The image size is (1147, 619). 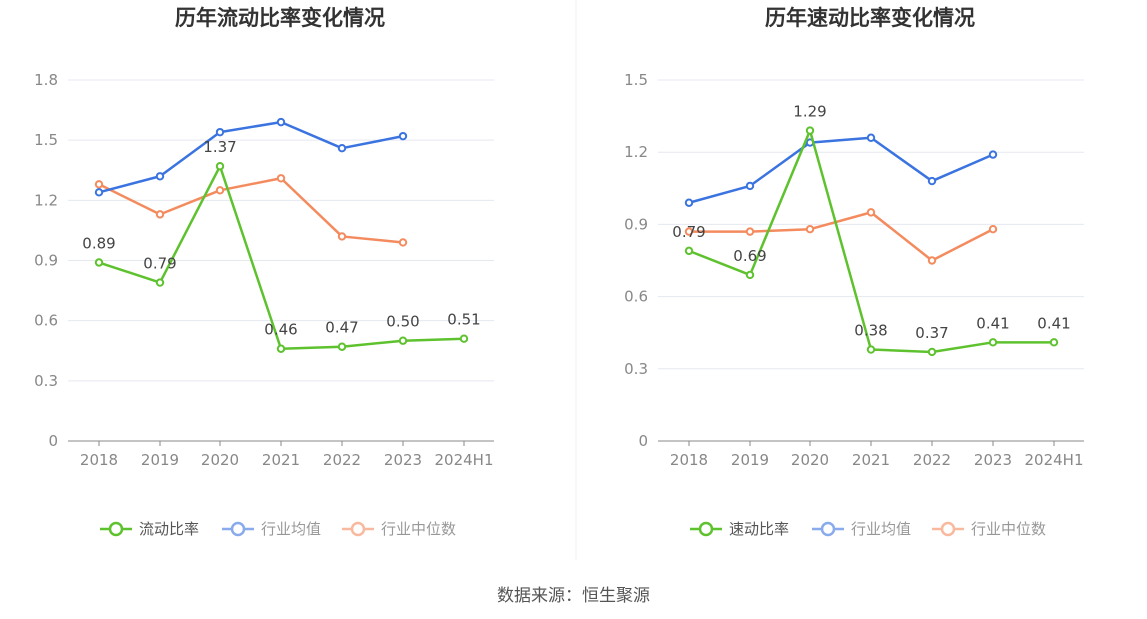 What do you see at coordinates (810, 460) in the screenshot?
I see `x-tick-label: 2020` at bounding box center [810, 460].